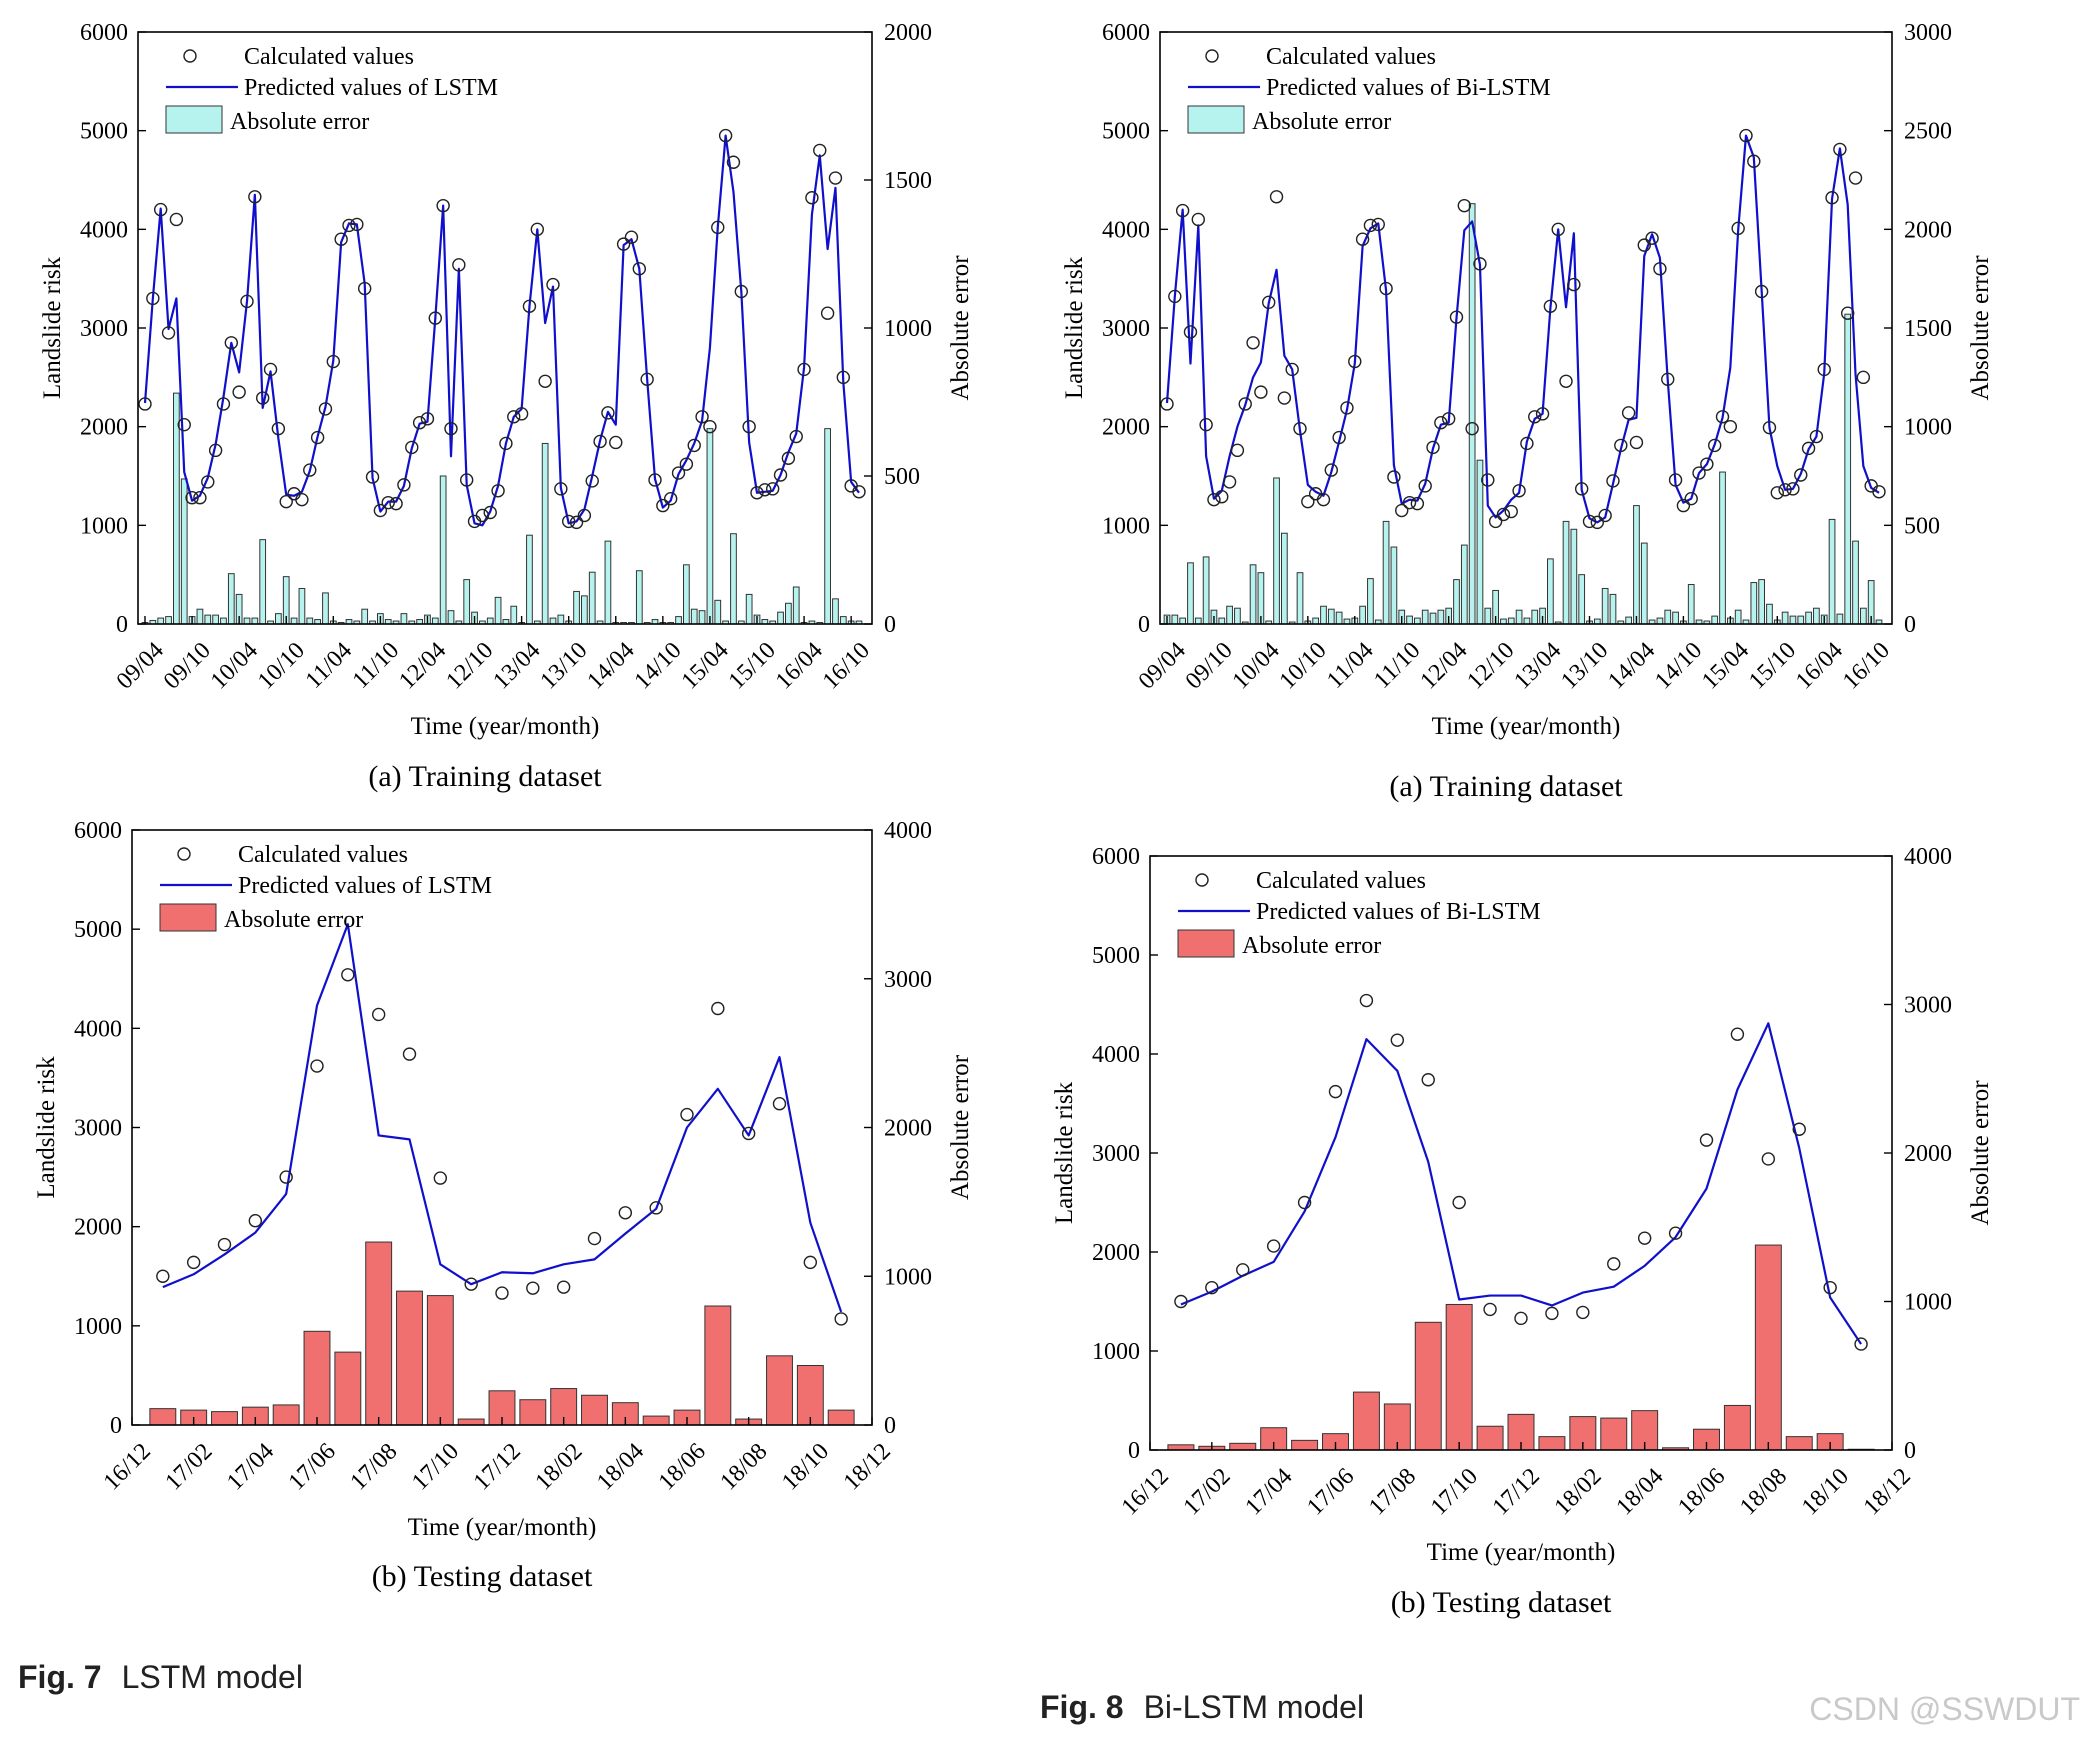 Image resolution: width=2088 pixels, height=1744 pixels. What do you see at coordinates (846, 665) in the screenshot?
I see `x-tick-label: 16/10` at bounding box center [846, 665].